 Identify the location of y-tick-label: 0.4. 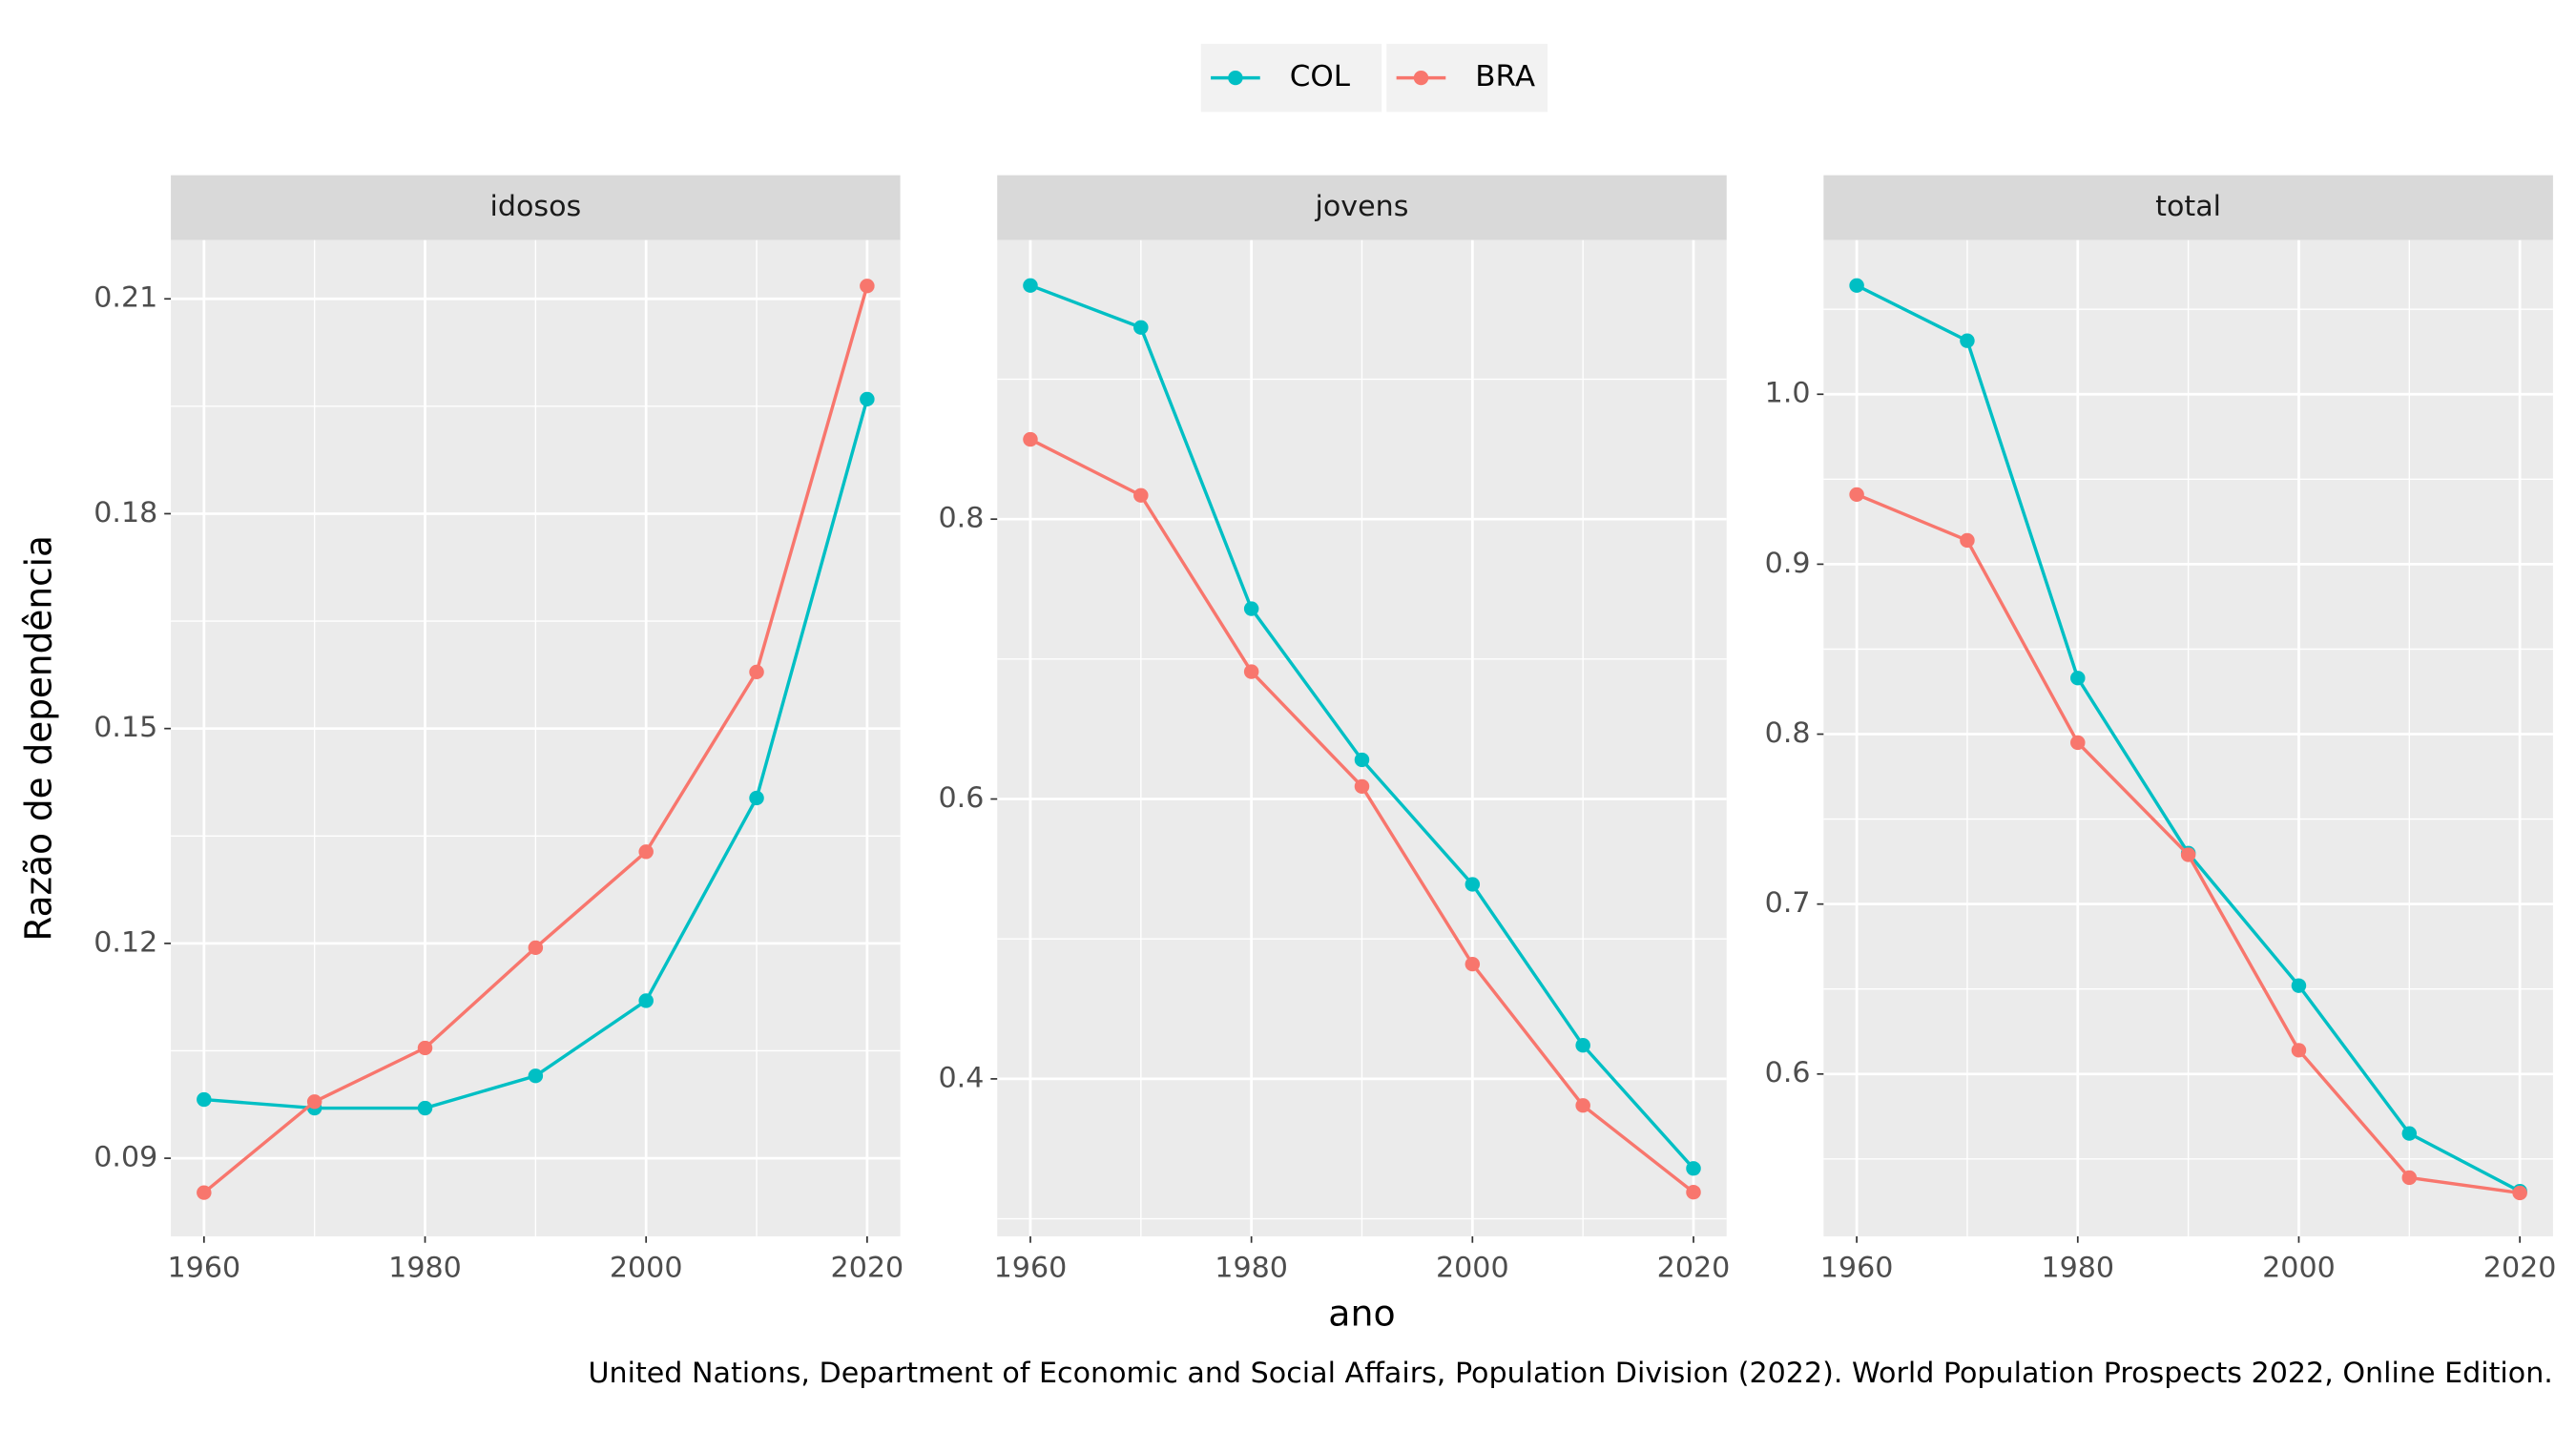
(962, 1078).